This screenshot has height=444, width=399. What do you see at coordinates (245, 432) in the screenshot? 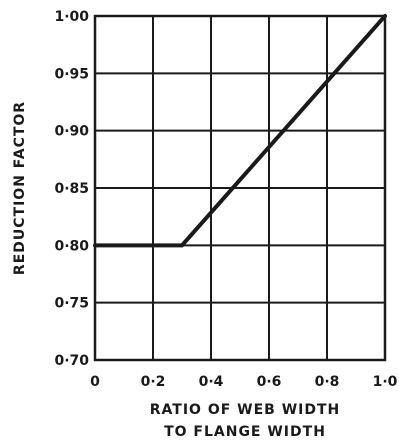
I see `x-axis-label-line-2: TO FLANGE WIDTH` at bounding box center [245, 432].